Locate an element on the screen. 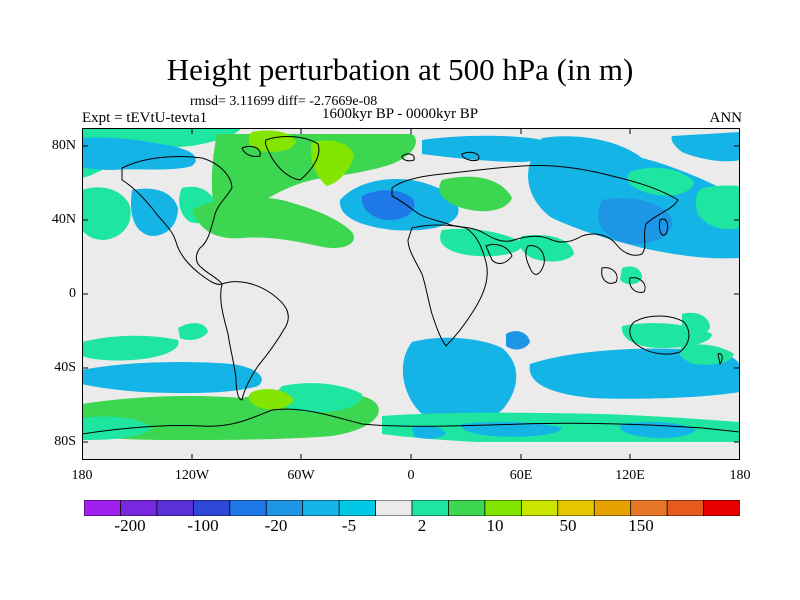  colorbar-label: 10 is located at coordinates (495, 525).